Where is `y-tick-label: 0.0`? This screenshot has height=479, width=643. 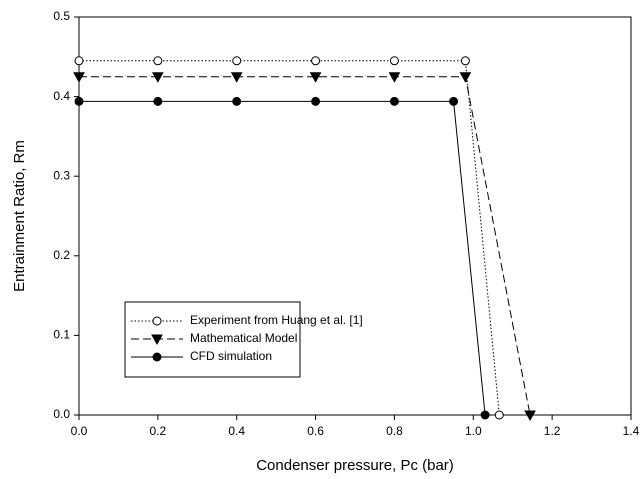
y-tick-label: 0.0 is located at coordinates (61, 414).